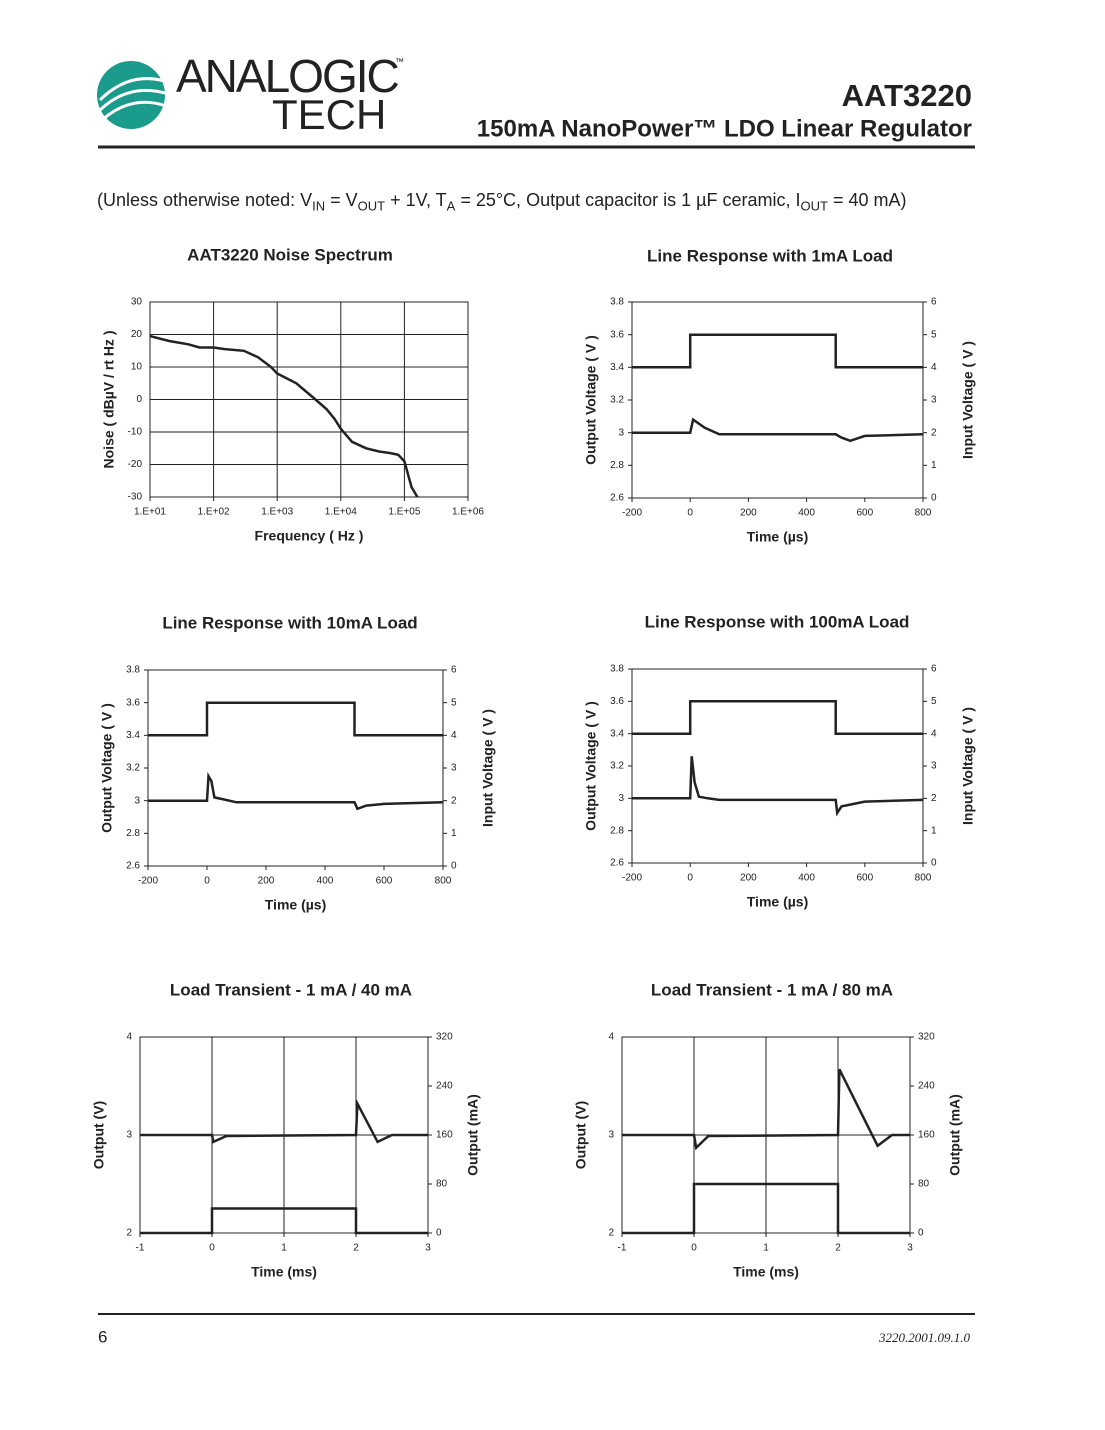  I want to click on y-tick-label: -30, so click(135, 497).